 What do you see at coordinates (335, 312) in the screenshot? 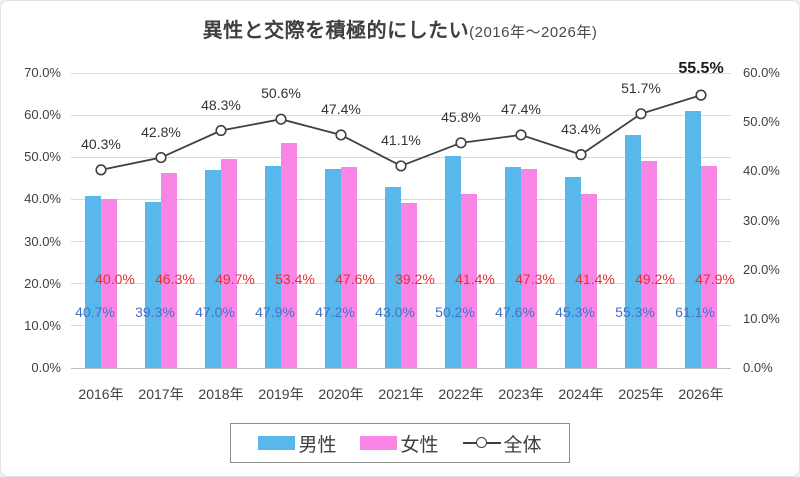
I see `data-label-male: 47.2%` at bounding box center [335, 312].